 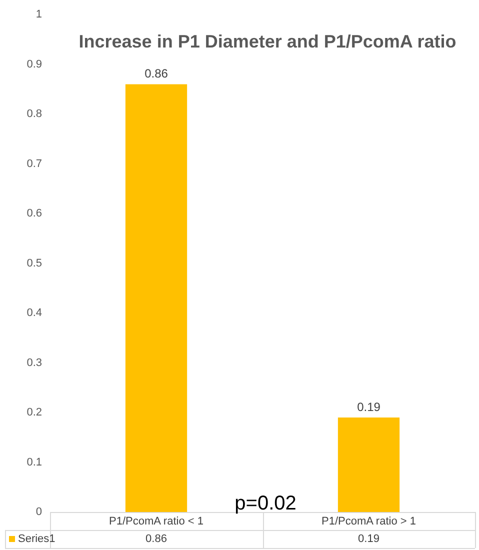 I want to click on y-tick-label: 0, so click(x=39, y=512).